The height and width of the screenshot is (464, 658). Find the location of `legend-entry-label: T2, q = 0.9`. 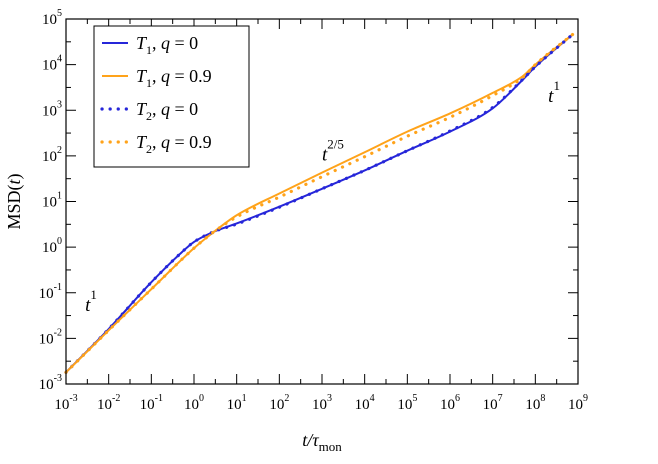

legend-entry-label: T2, q = 0.9 is located at coordinates (174, 144).